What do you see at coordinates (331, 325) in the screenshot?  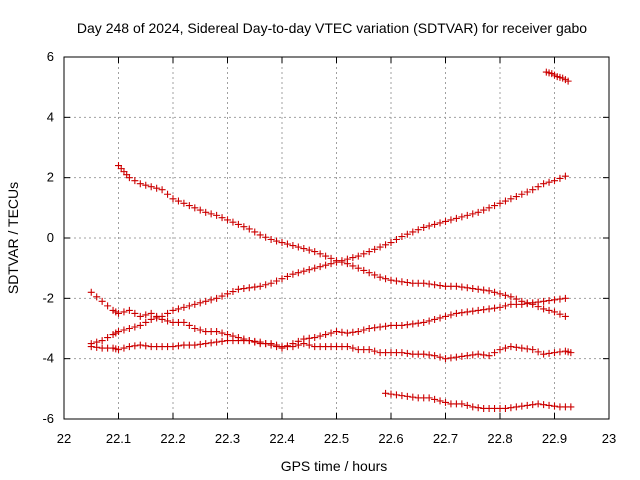 I see `series-a` at bounding box center [331, 325].